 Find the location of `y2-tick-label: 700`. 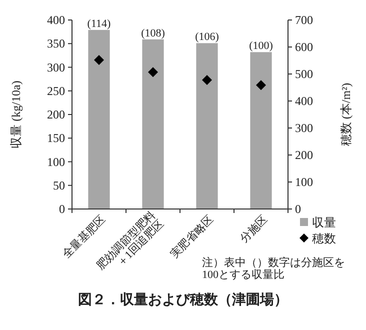

y2-tick-label: 700 is located at coordinates (304, 20).